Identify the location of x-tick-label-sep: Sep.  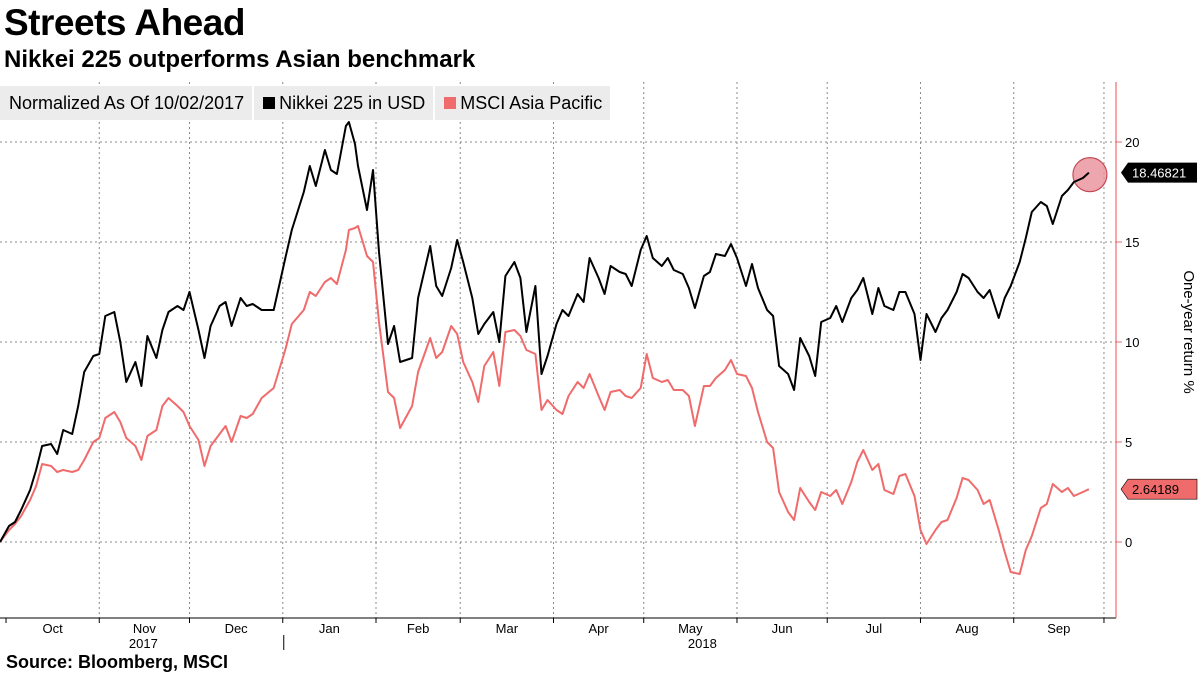
(1058, 628).